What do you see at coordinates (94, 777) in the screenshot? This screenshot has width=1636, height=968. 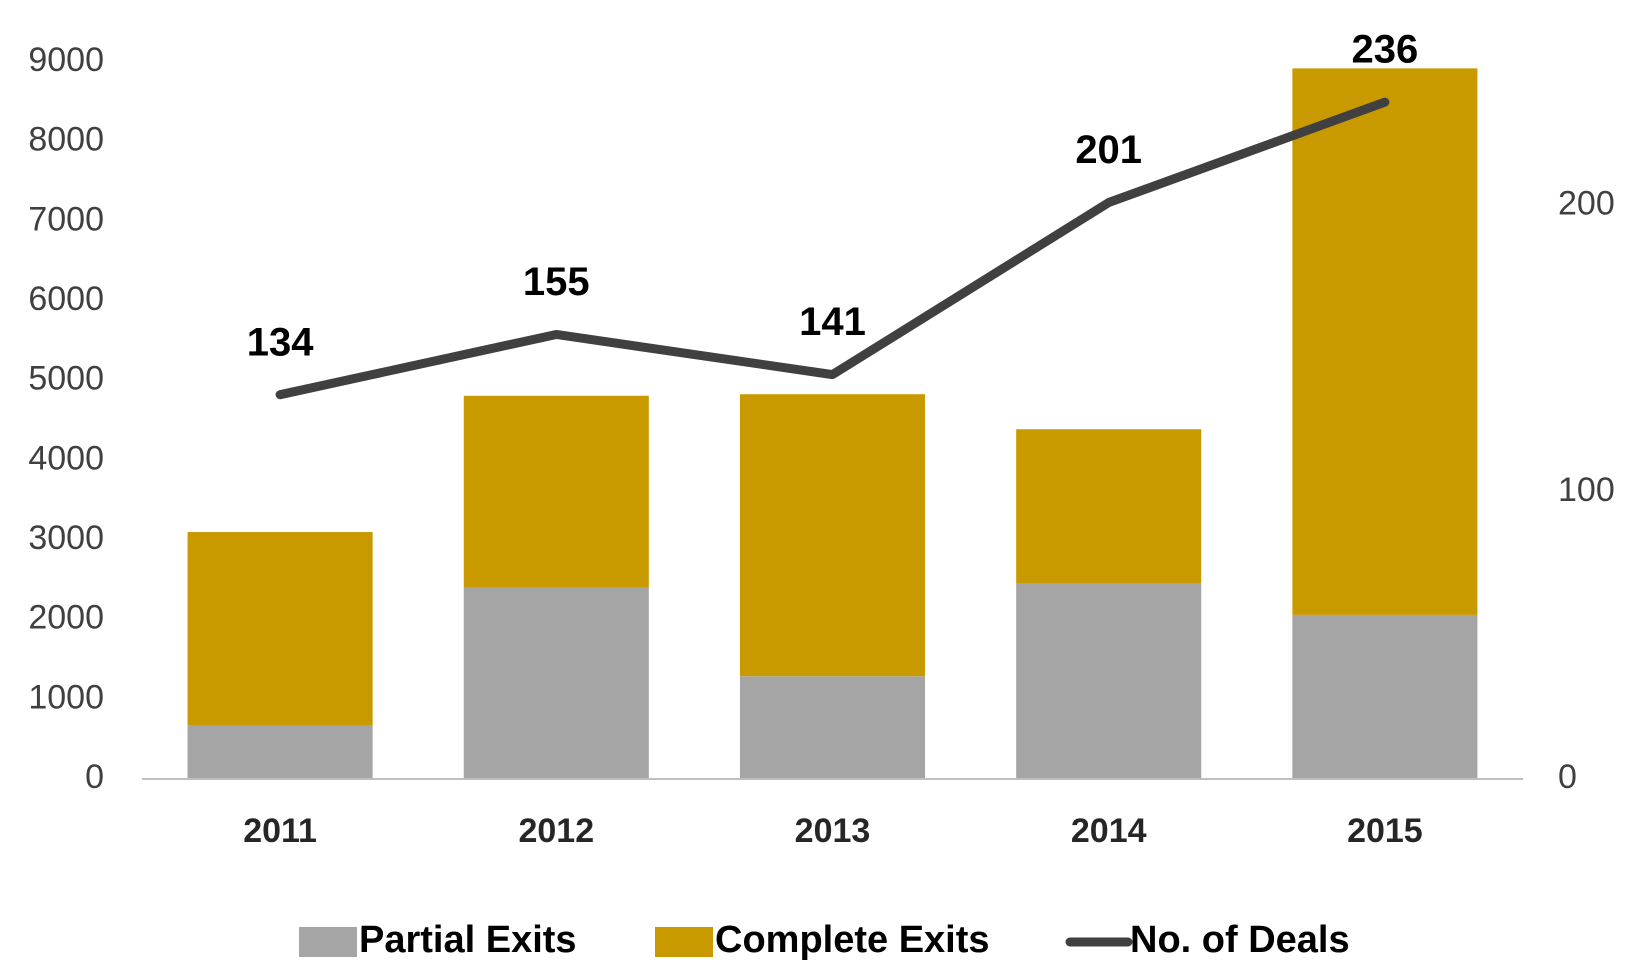 I see `y-tick-label: 0` at bounding box center [94, 777].